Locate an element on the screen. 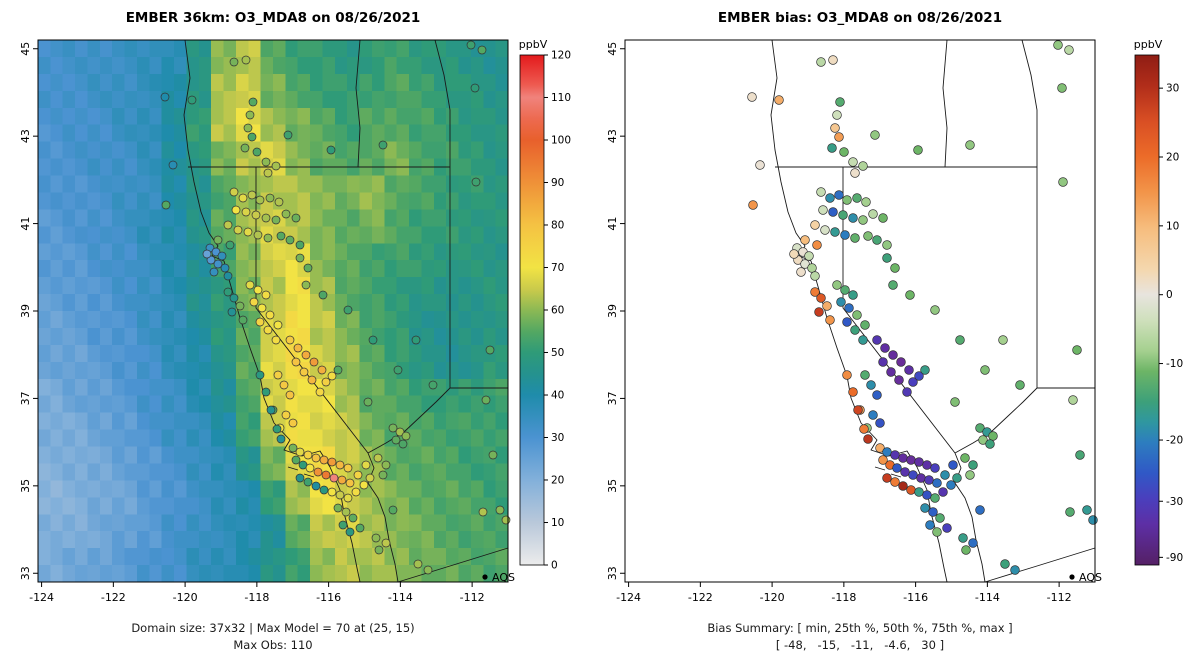 The image size is (1200, 672). y-tick-label: 41 is located at coordinates (612, 224).